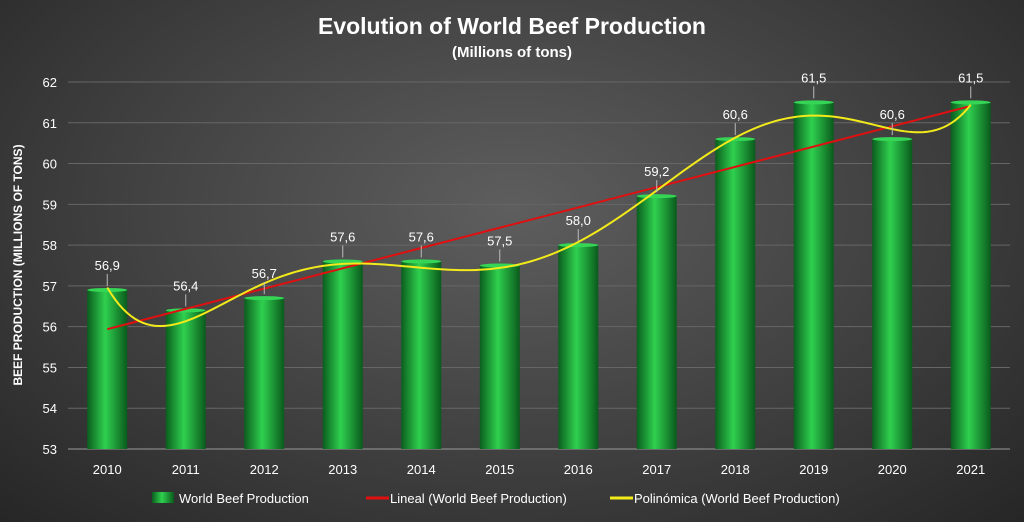 Image resolution: width=1024 pixels, height=522 pixels. Describe the element at coordinates (50, 245) in the screenshot. I see `y-tick-label: 58` at that location.